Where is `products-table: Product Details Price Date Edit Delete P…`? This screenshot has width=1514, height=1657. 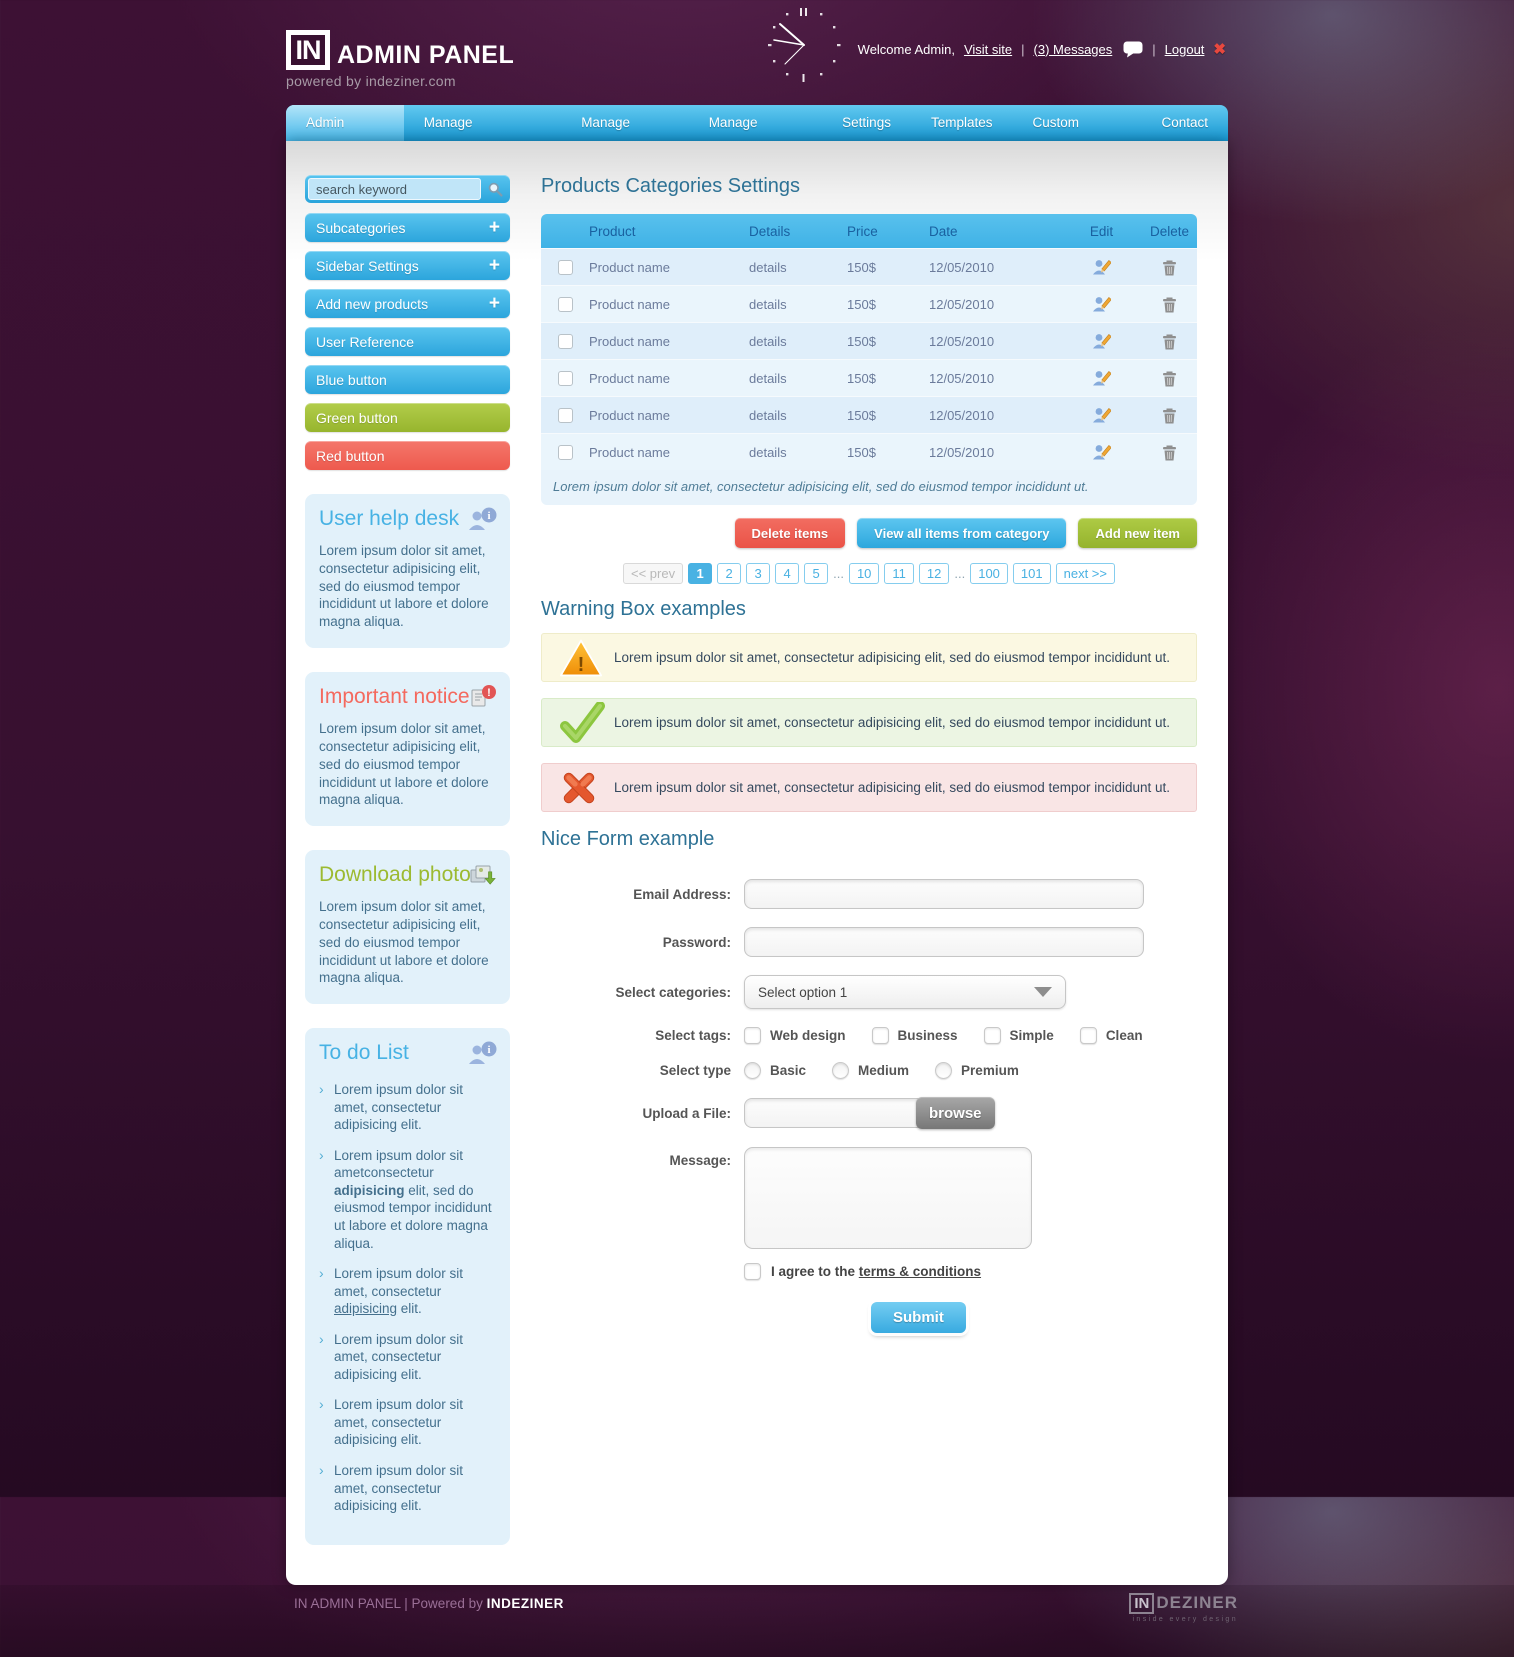
products-table: Product Details Price Date Edit Delete P… is located at coordinates (869, 359).